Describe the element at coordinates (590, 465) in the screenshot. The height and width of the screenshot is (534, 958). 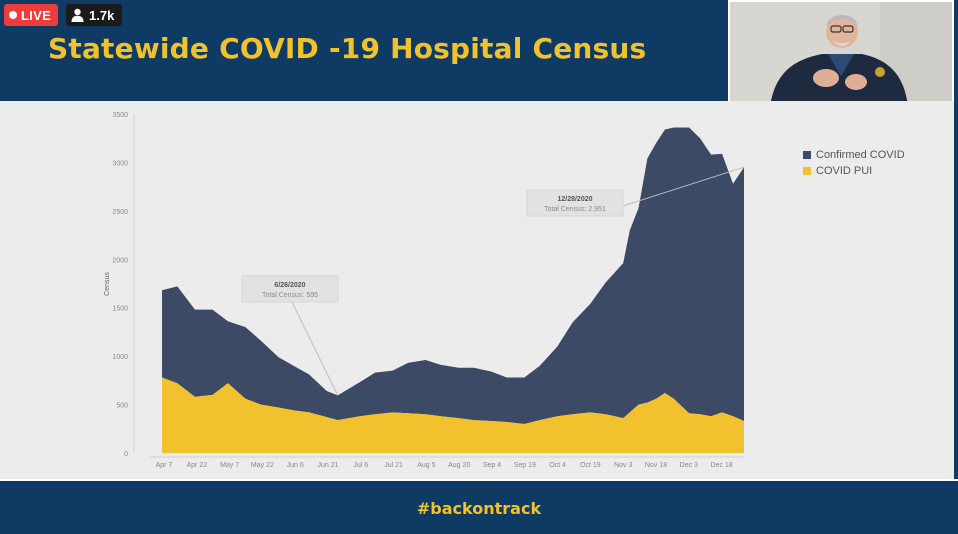
I see `x-tick-label: Oct 19` at that location.